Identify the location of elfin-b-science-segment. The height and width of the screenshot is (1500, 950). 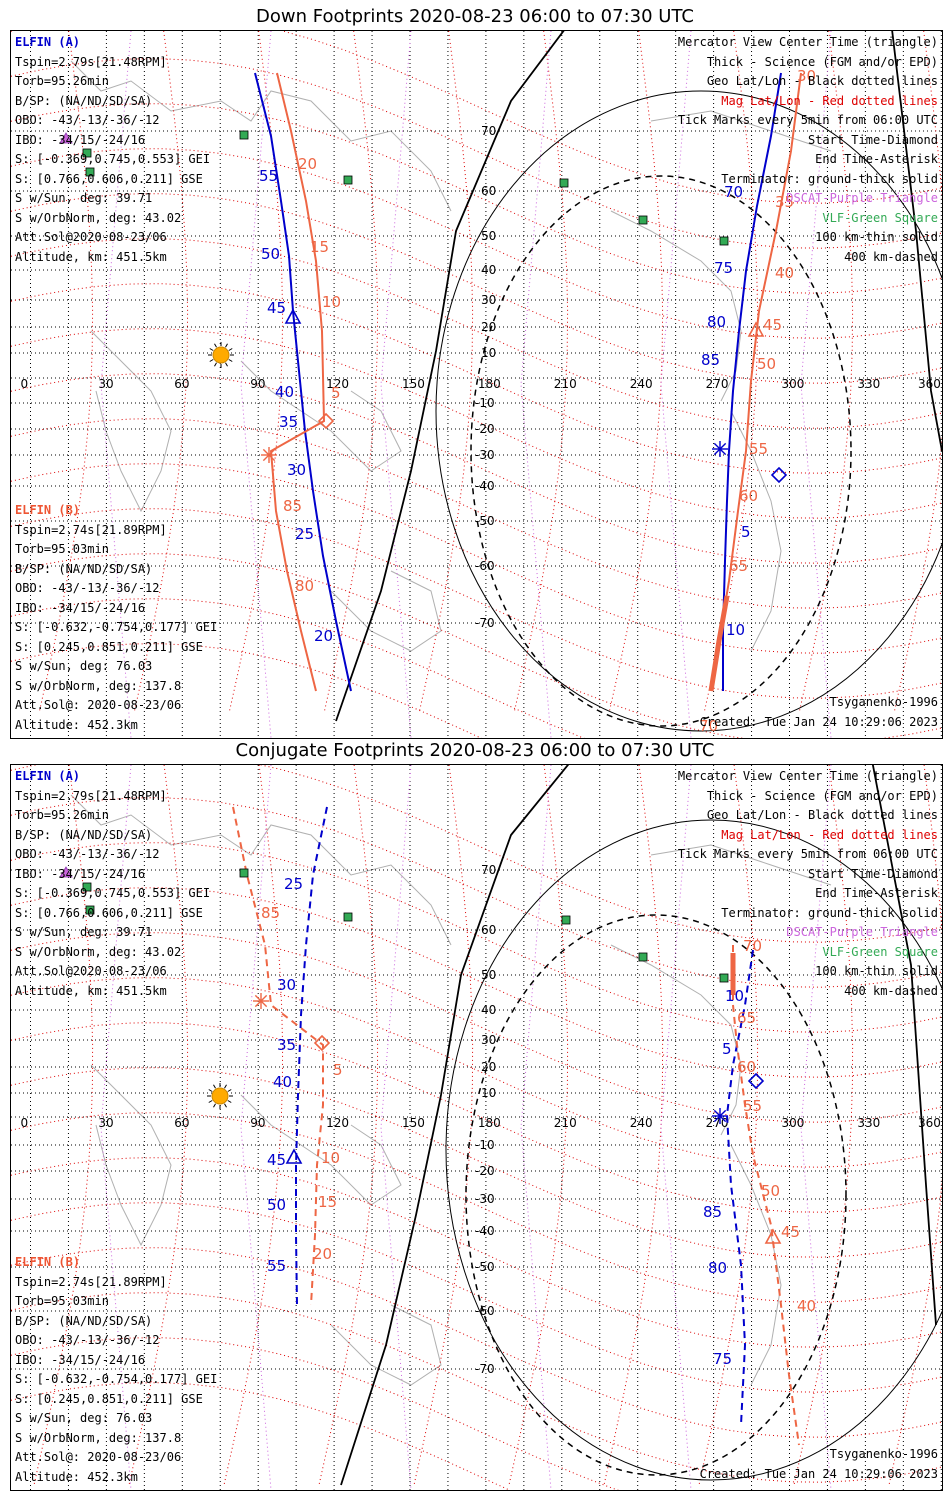
(719, 643).